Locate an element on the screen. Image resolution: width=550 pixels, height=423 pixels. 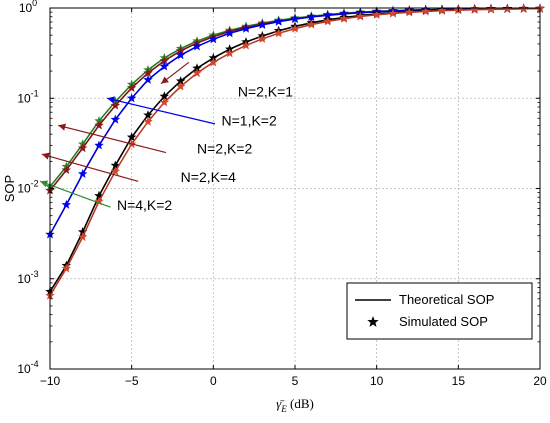
annotation-label: N=2,K=2 is located at coordinates (224, 148).